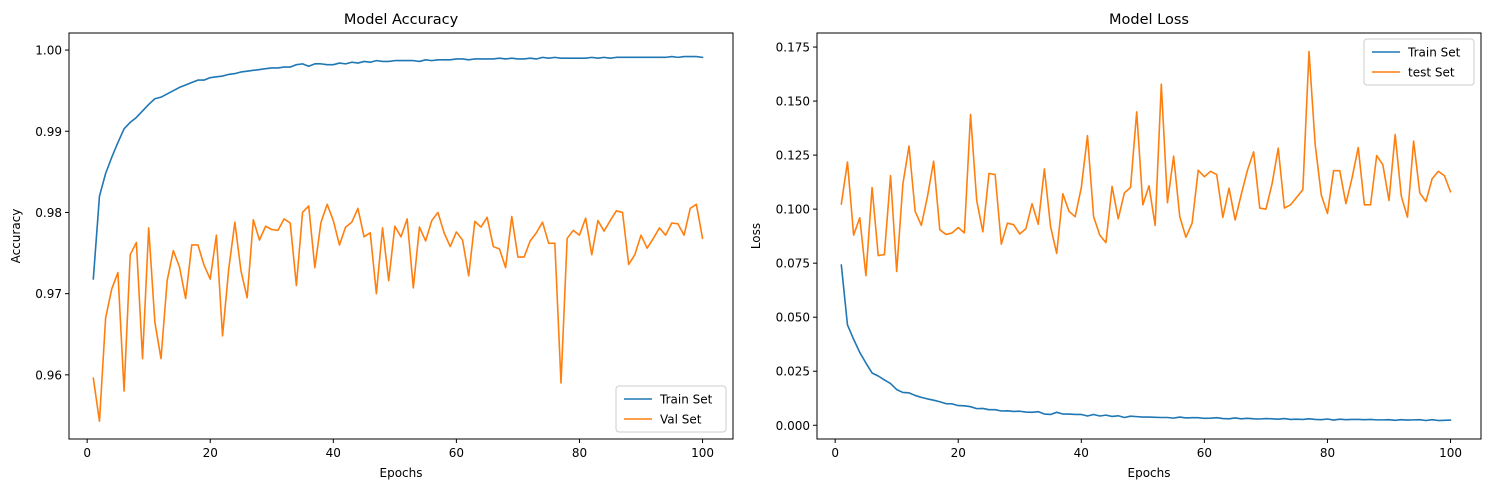 The height and width of the screenshot is (490, 1489). What do you see at coordinates (793, 210) in the screenshot?
I see `y-tick-label: 0.100` at bounding box center [793, 210].